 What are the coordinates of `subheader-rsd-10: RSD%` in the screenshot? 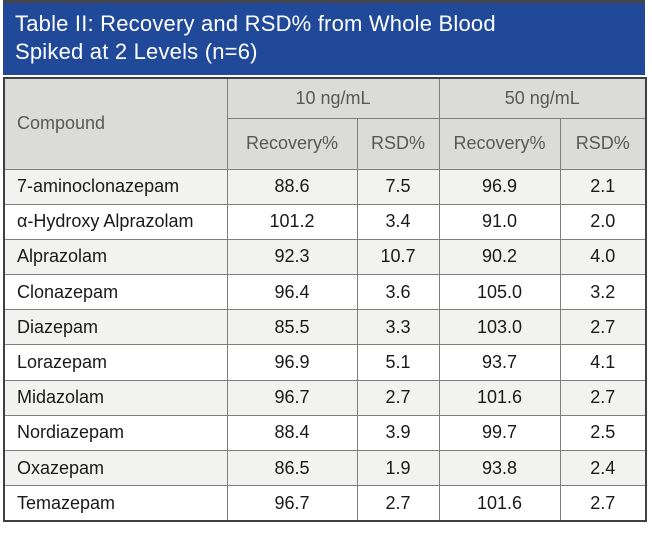 It's located at (398, 143).